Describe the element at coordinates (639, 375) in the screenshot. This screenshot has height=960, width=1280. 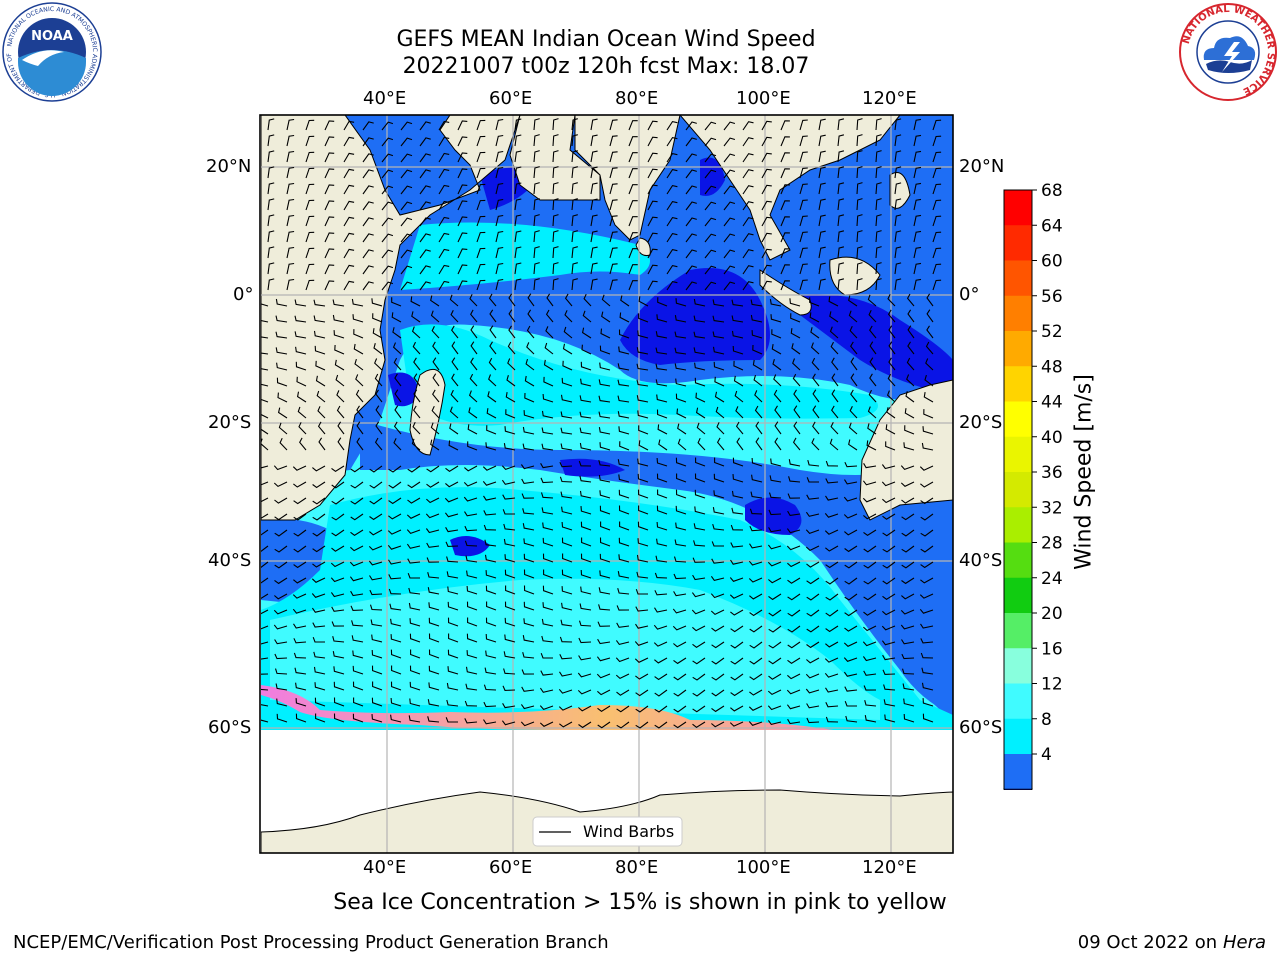
I see `wind-zone-8-12-central` at that location.